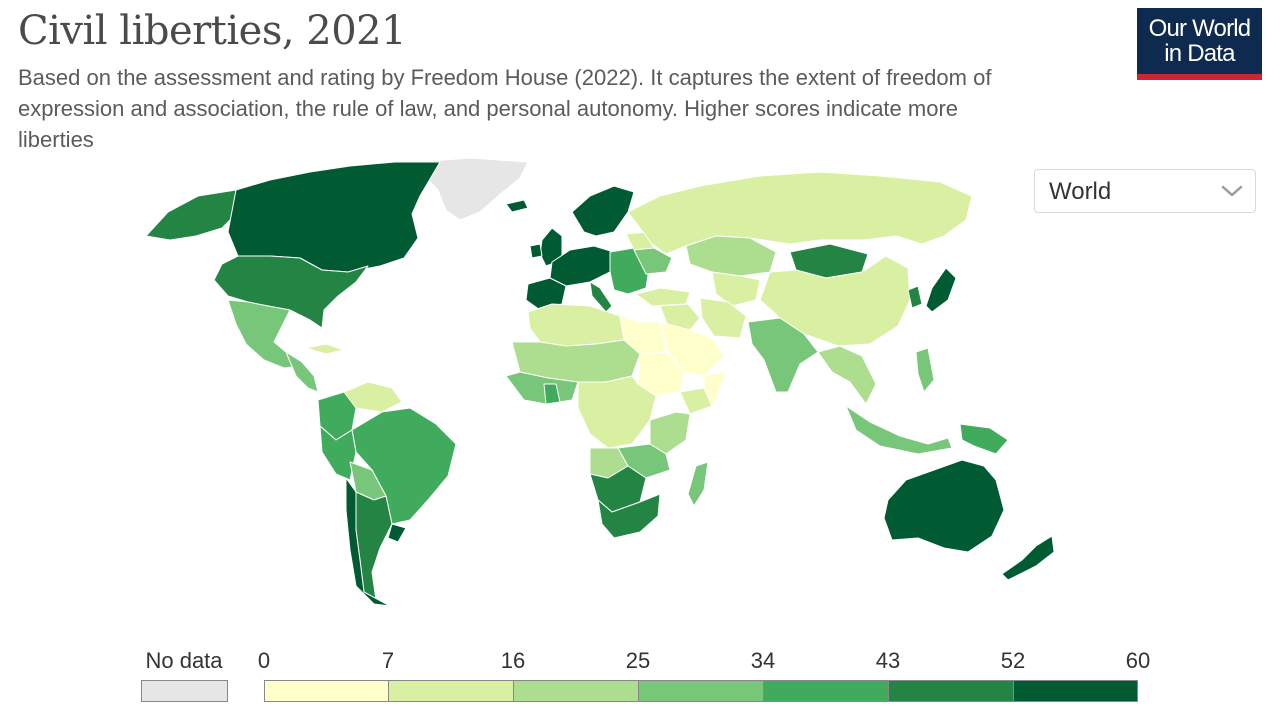 Image resolution: width=1280 pixels, height=721 pixels. I want to click on legend-tick-label: 16, so click(513, 660).